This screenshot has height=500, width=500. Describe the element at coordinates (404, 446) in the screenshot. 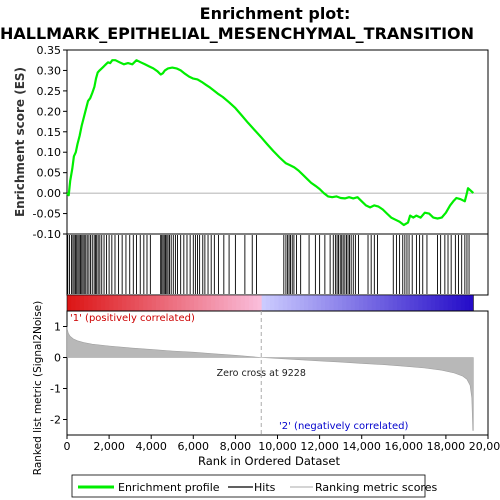

I see `x-tick-label: 16,000` at that location.